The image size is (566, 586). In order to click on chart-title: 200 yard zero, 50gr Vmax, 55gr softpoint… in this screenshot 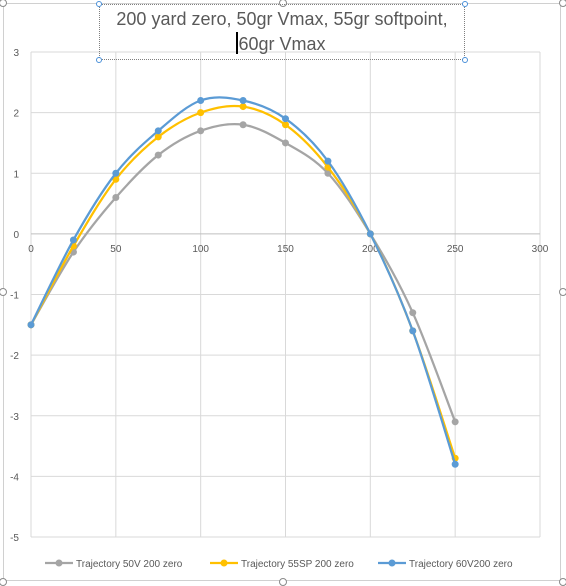, I will do `click(282, 32)`.